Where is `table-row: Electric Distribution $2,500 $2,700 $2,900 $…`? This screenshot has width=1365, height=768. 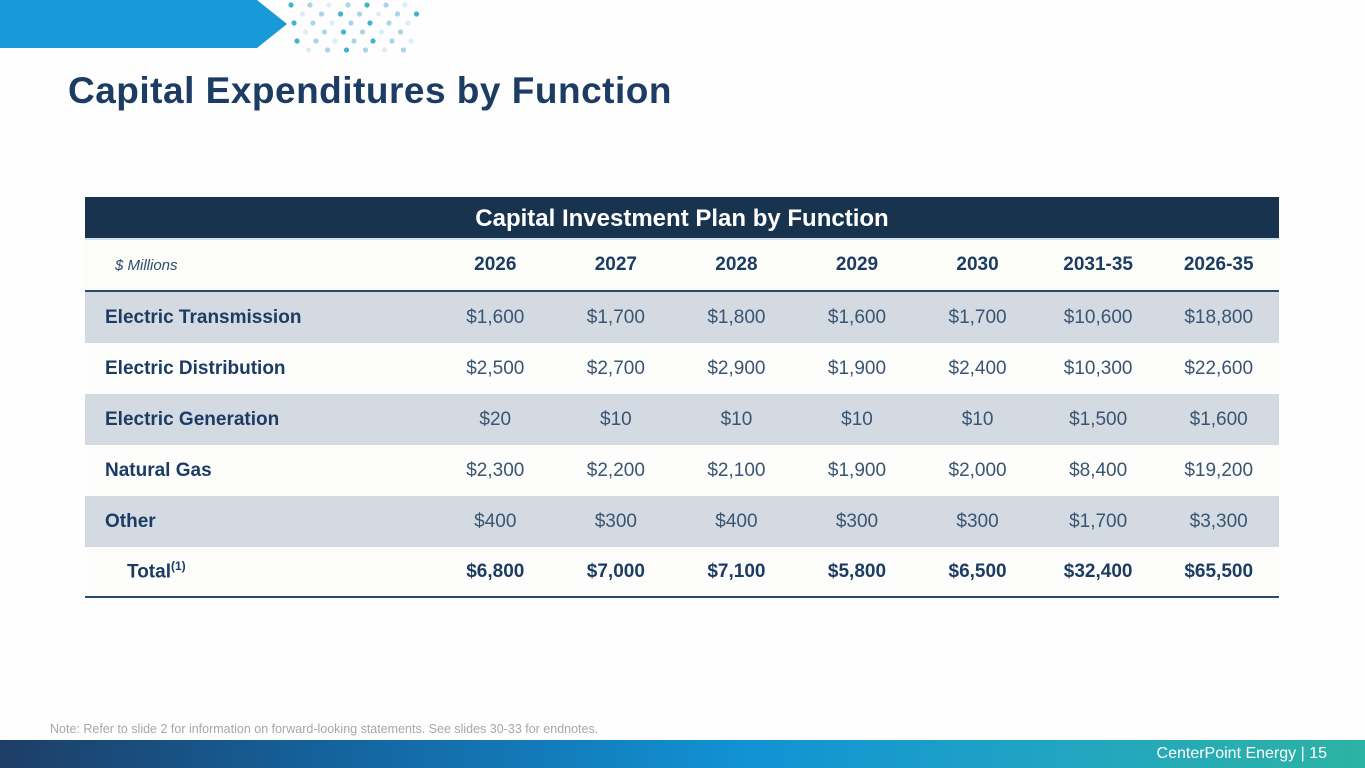 table-row: Electric Distribution $2,500 $2,700 $2,900 $… is located at coordinates (682, 368).